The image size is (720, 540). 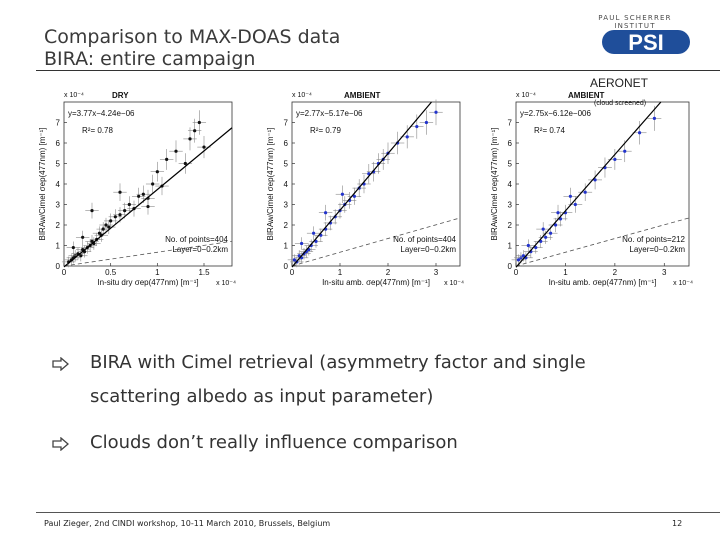 What do you see at coordinates (653, 239) in the screenshot?
I see `n-points-label: No. of points=212` at bounding box center [653, 239].